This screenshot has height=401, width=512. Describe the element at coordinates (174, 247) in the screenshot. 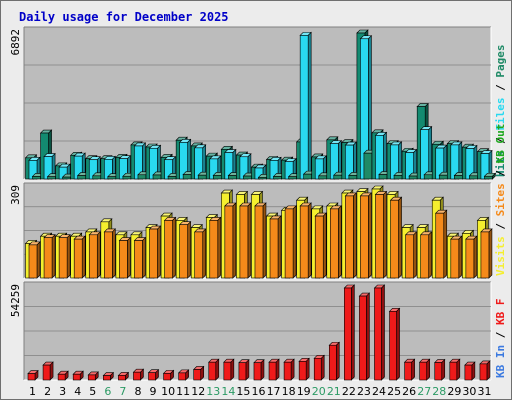

I see `bar-sites-day-10-side` at that location.